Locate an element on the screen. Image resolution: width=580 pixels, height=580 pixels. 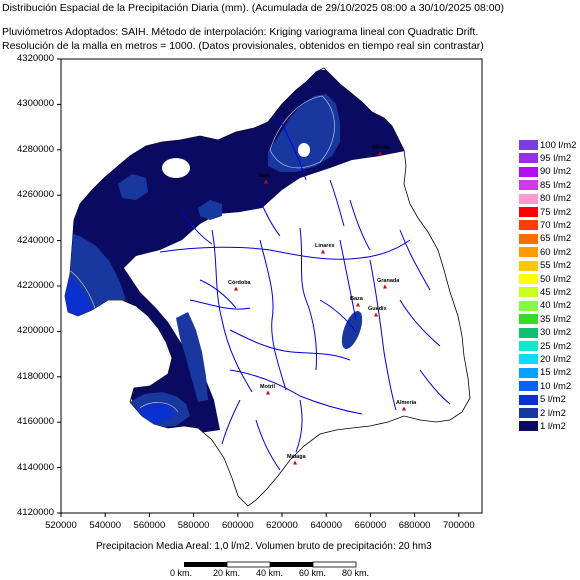
dry-area-small is located at coordinates (304, 150).